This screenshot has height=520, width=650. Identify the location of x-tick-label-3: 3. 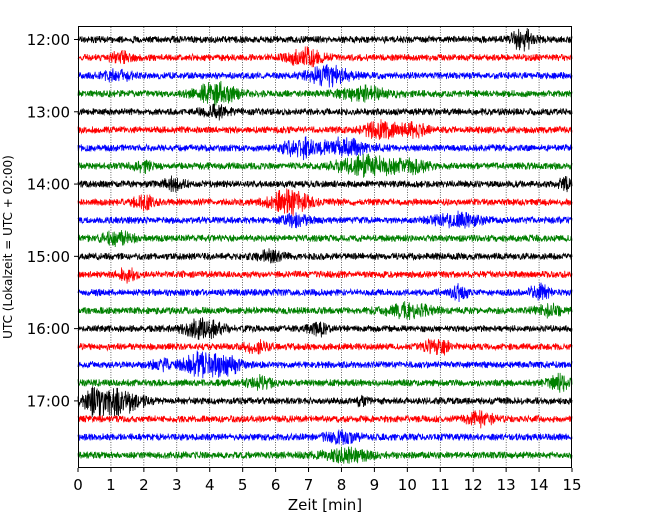
(177, 485).